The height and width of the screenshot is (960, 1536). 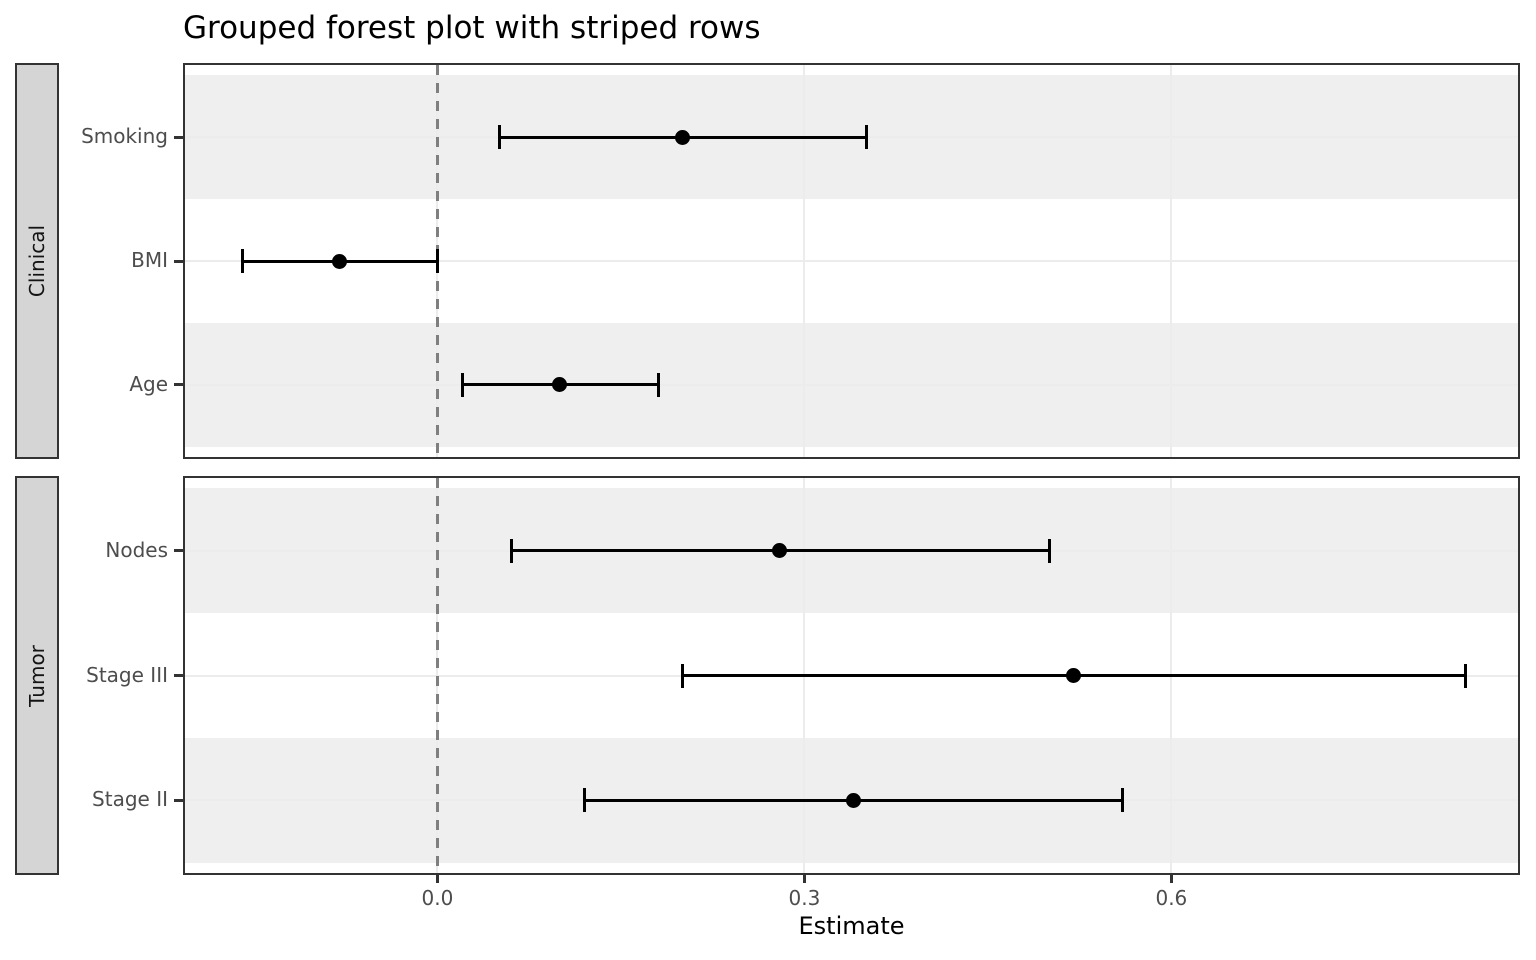 What do you see at coordinates (149, 260) in the screenshot?
I see `y-axis-label-bmi: BMI` at bounding box center [149, 260].